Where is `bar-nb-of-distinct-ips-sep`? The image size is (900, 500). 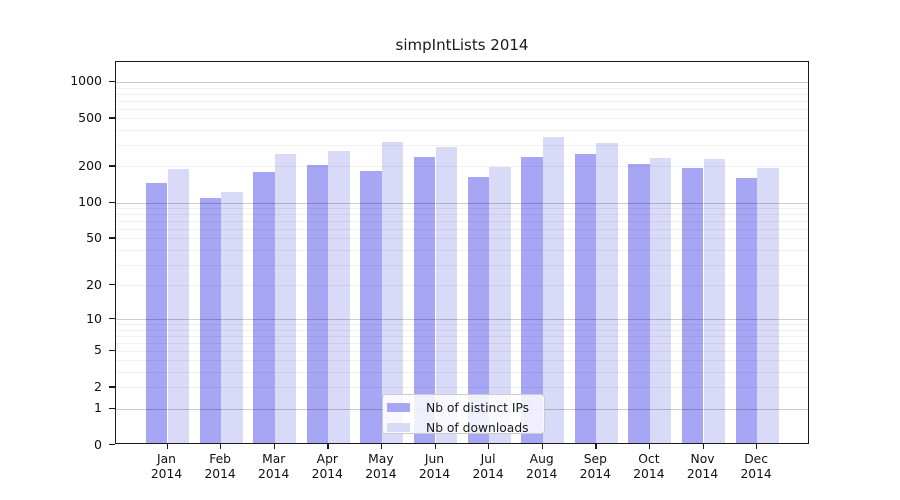 bar-nb-of-distinct-ips-sep is located at coordinates (585, 298).